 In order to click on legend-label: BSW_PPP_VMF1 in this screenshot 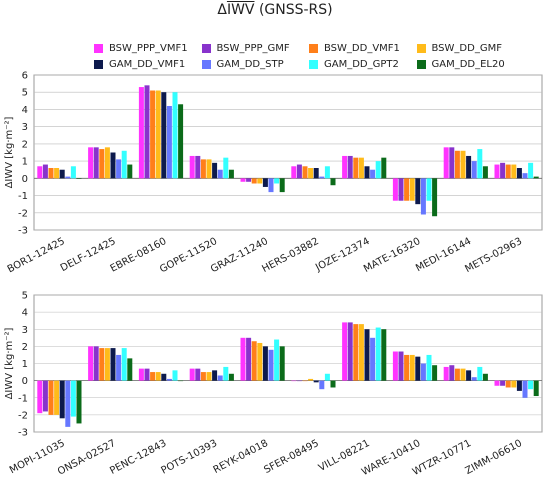, I will do `click(148, 48)`.